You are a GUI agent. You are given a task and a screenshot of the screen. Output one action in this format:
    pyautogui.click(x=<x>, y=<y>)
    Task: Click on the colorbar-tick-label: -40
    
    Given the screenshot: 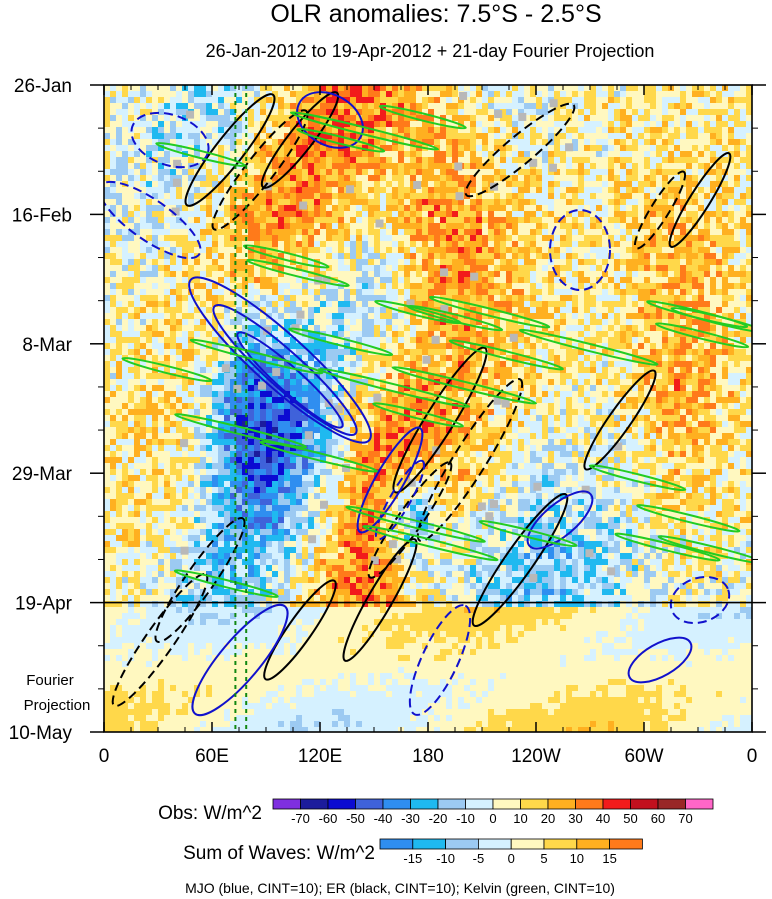 What is the action you would take?
    pyautogui.click(x=383, y=818)
    